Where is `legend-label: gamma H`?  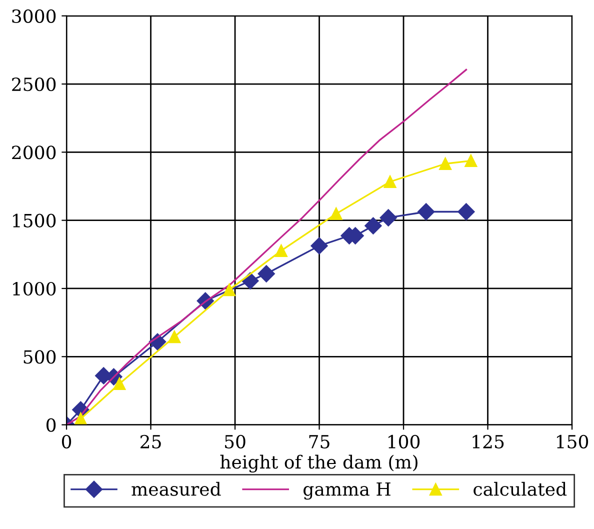
legend-label: gamma H is located at coordinates (347, 491).